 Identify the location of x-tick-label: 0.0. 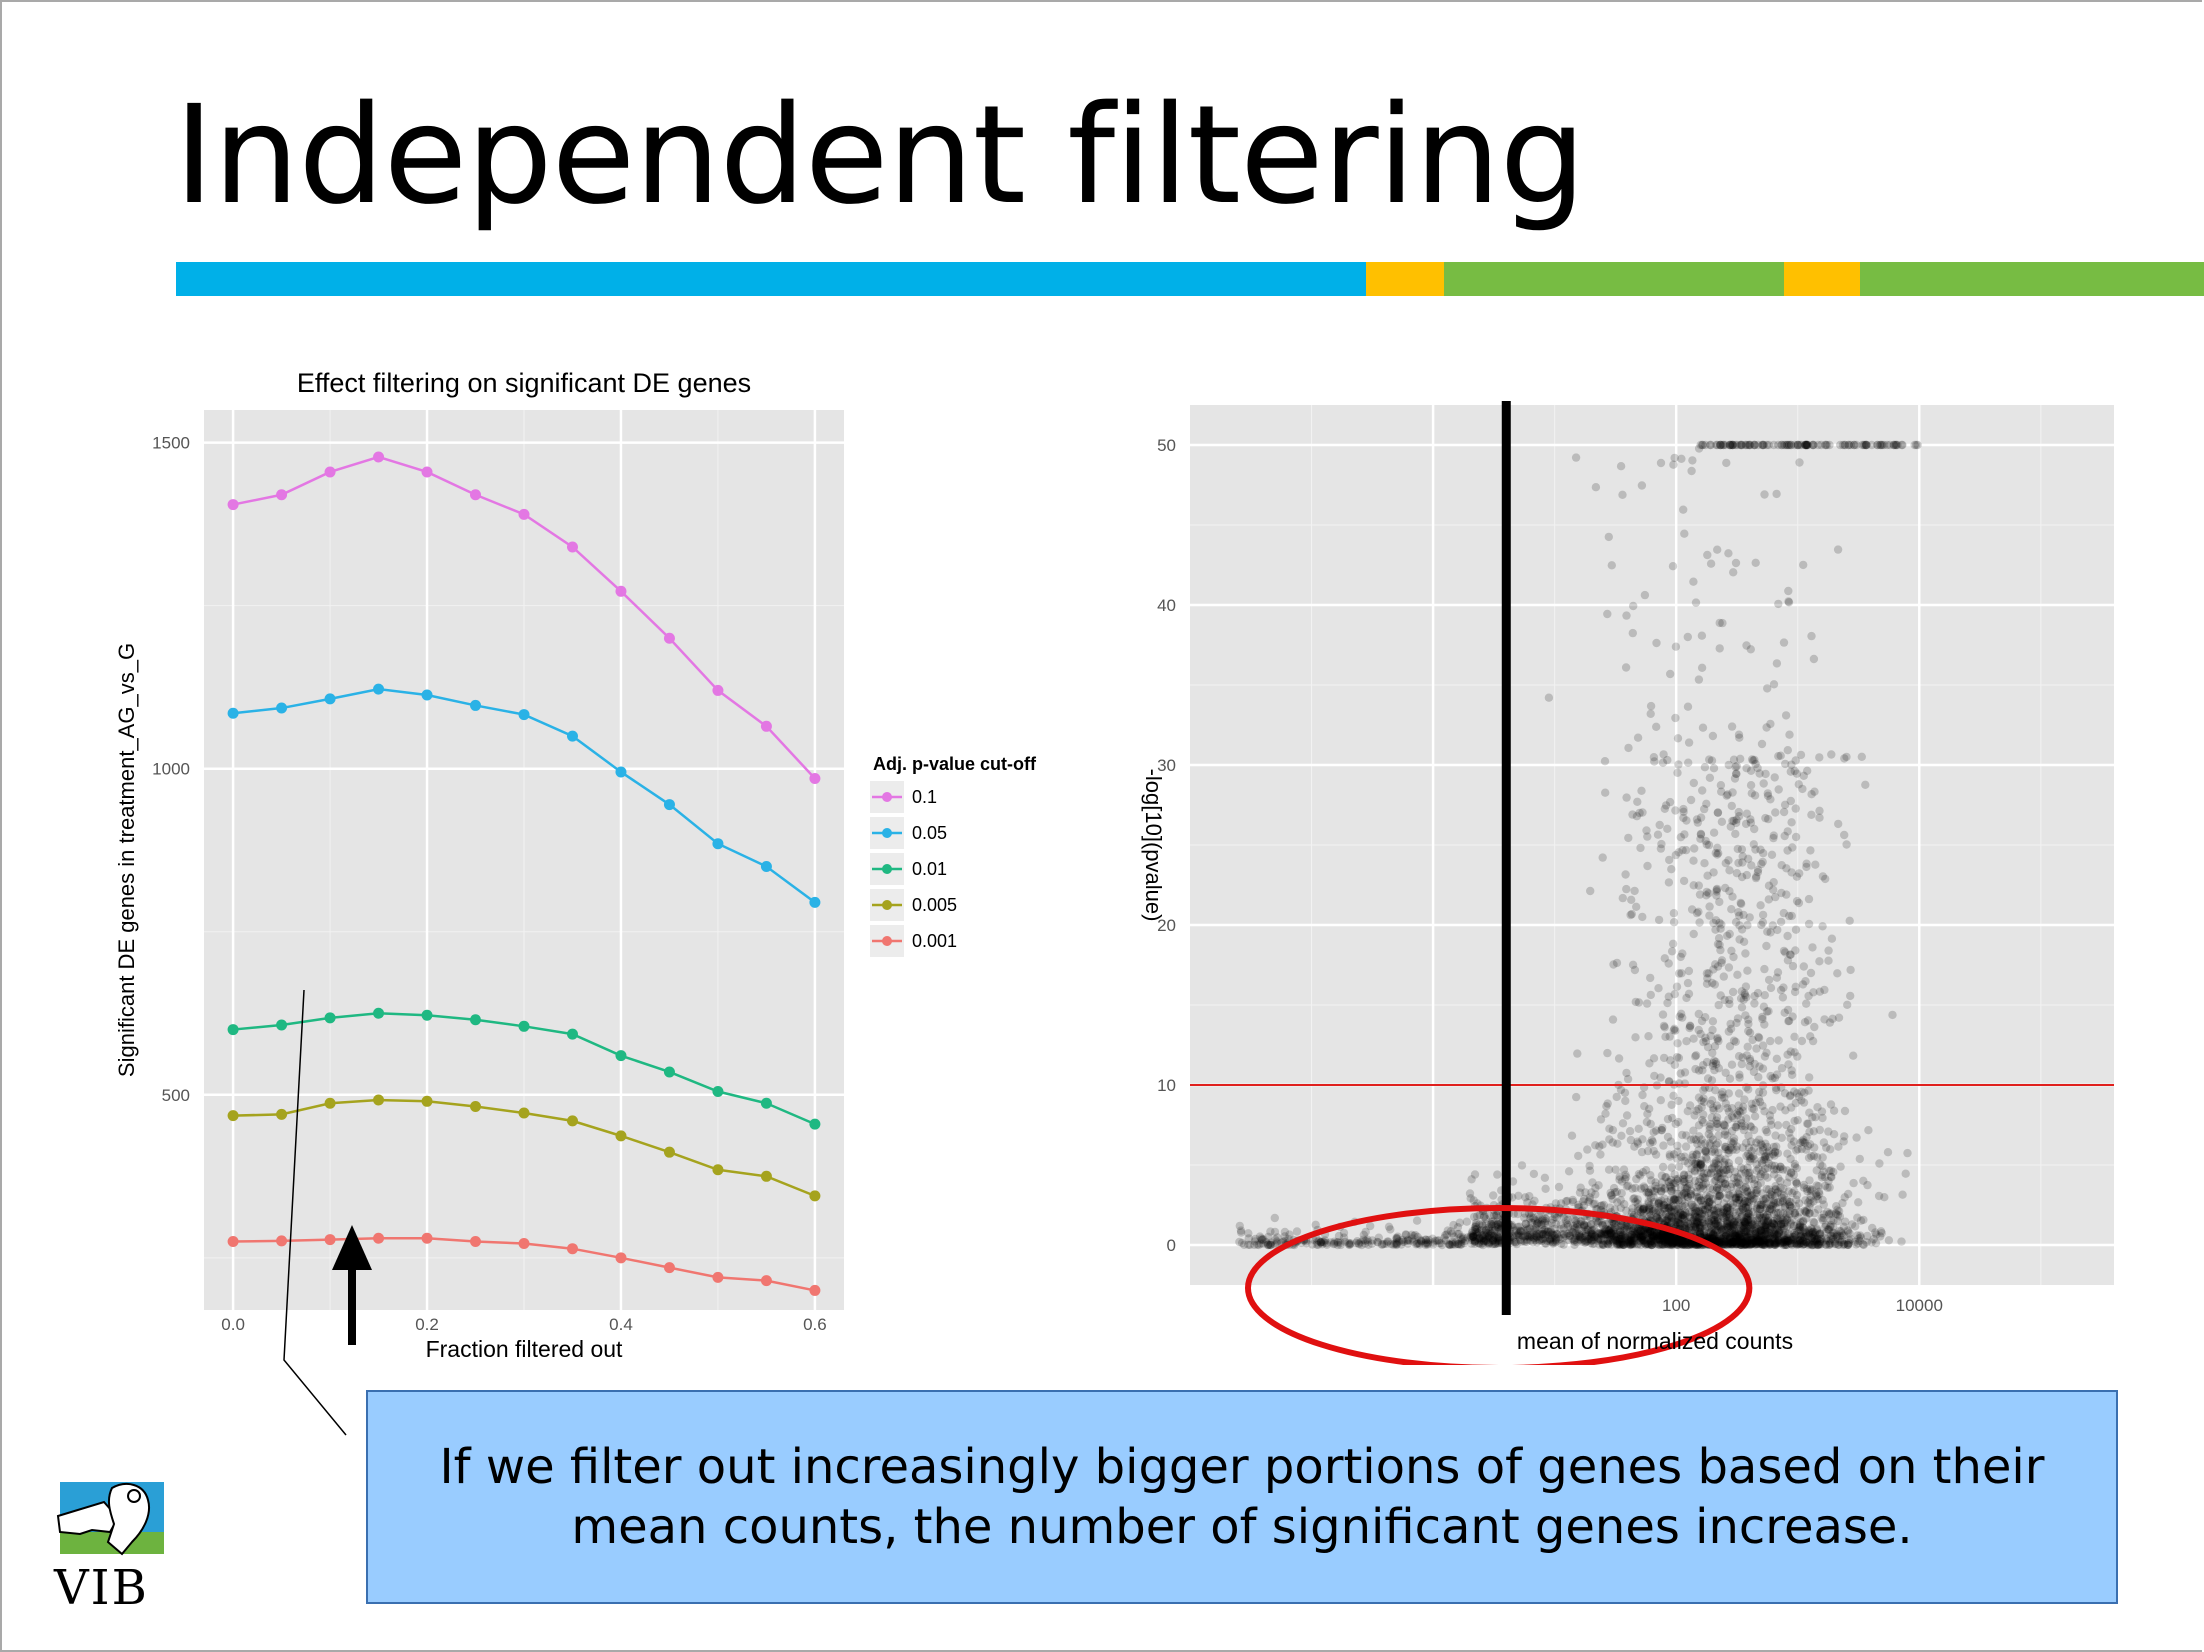
(233, 1324).